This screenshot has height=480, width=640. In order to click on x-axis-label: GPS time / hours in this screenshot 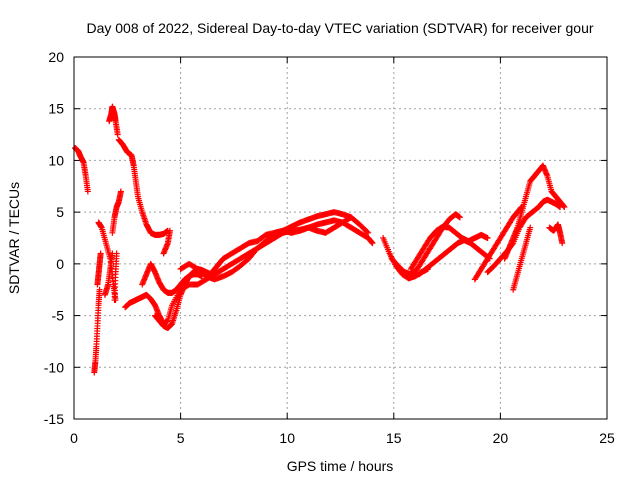, I will do `click(340, 466)`.